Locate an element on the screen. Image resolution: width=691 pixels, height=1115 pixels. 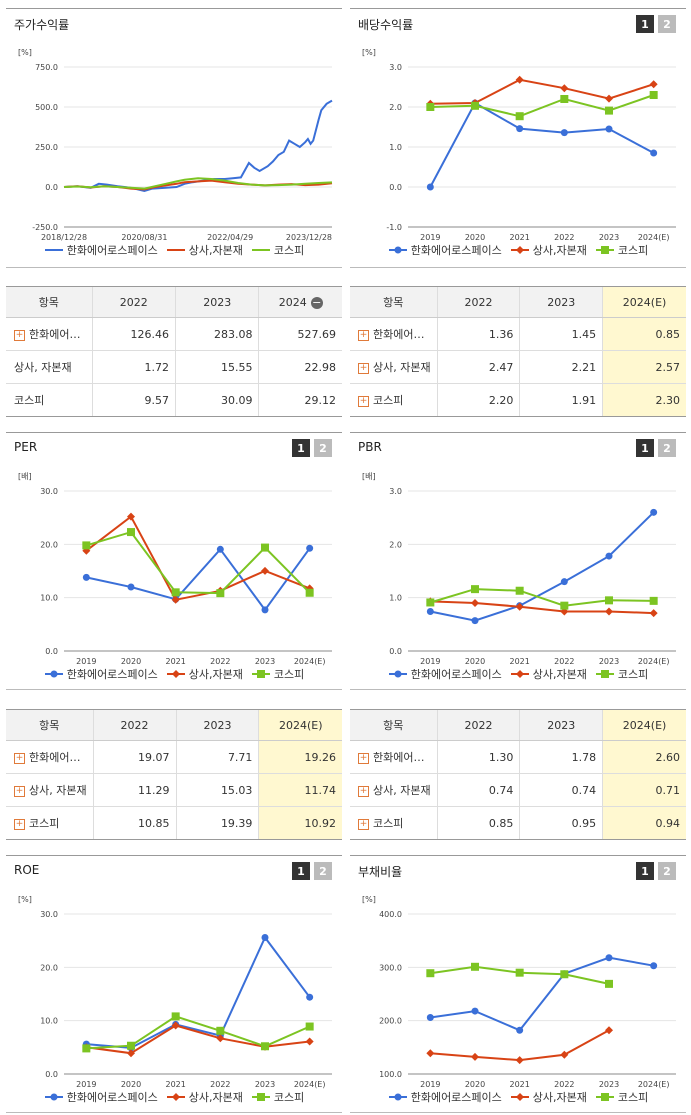
row-label: 코스피 is located at coordinates (49, 400).